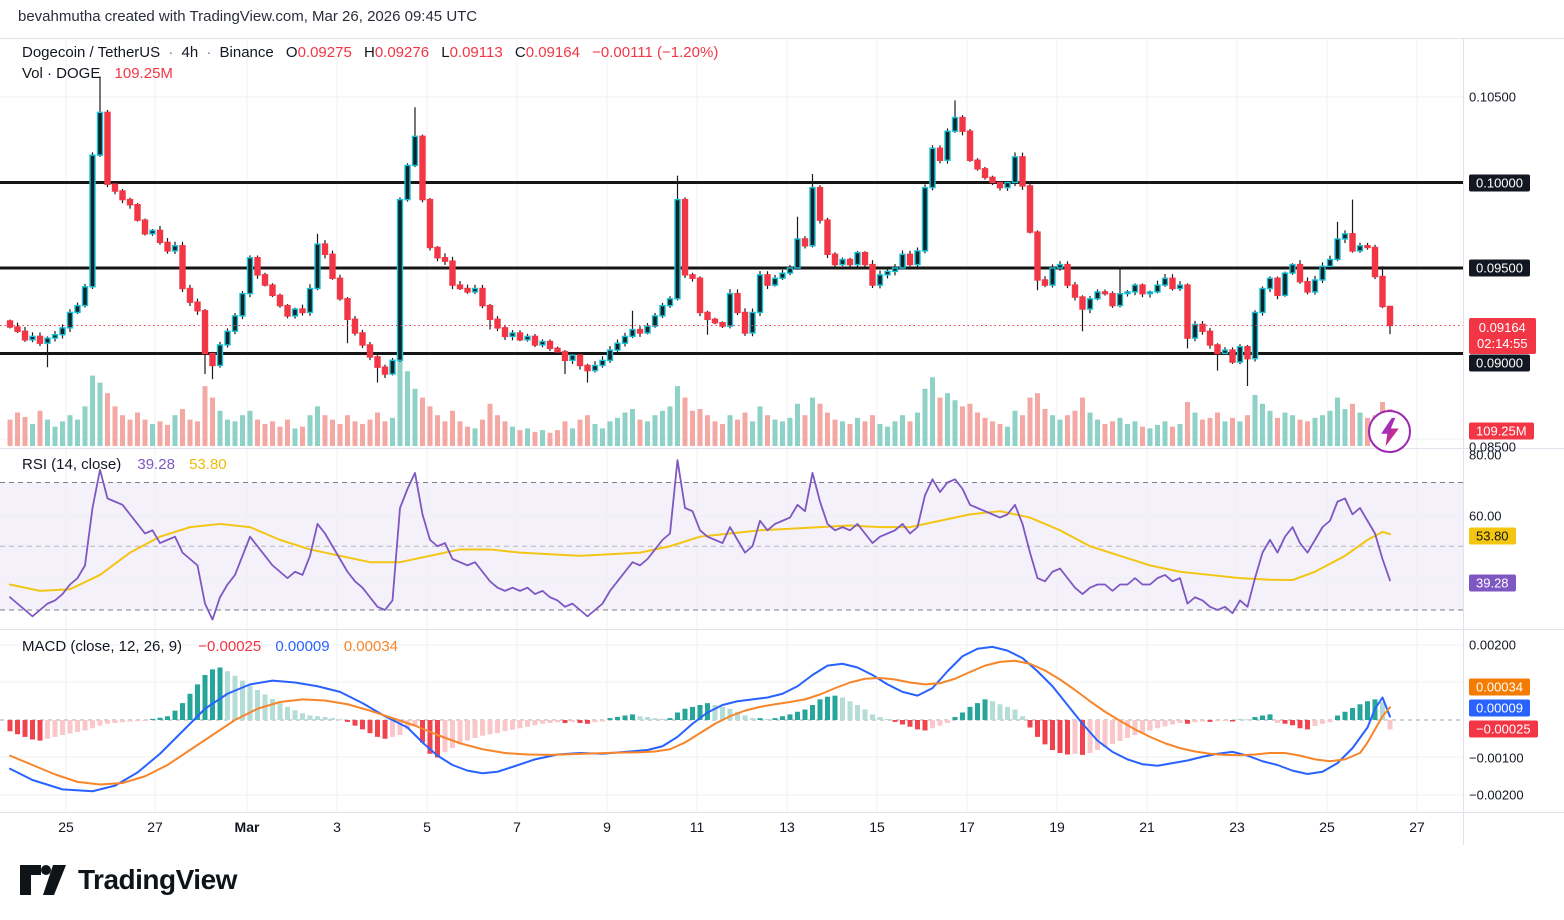 Image resolution: width=1564 pixels, height=920 pixels. I want to click on macd-scale-label: −0.00025, so click(1503, 729).